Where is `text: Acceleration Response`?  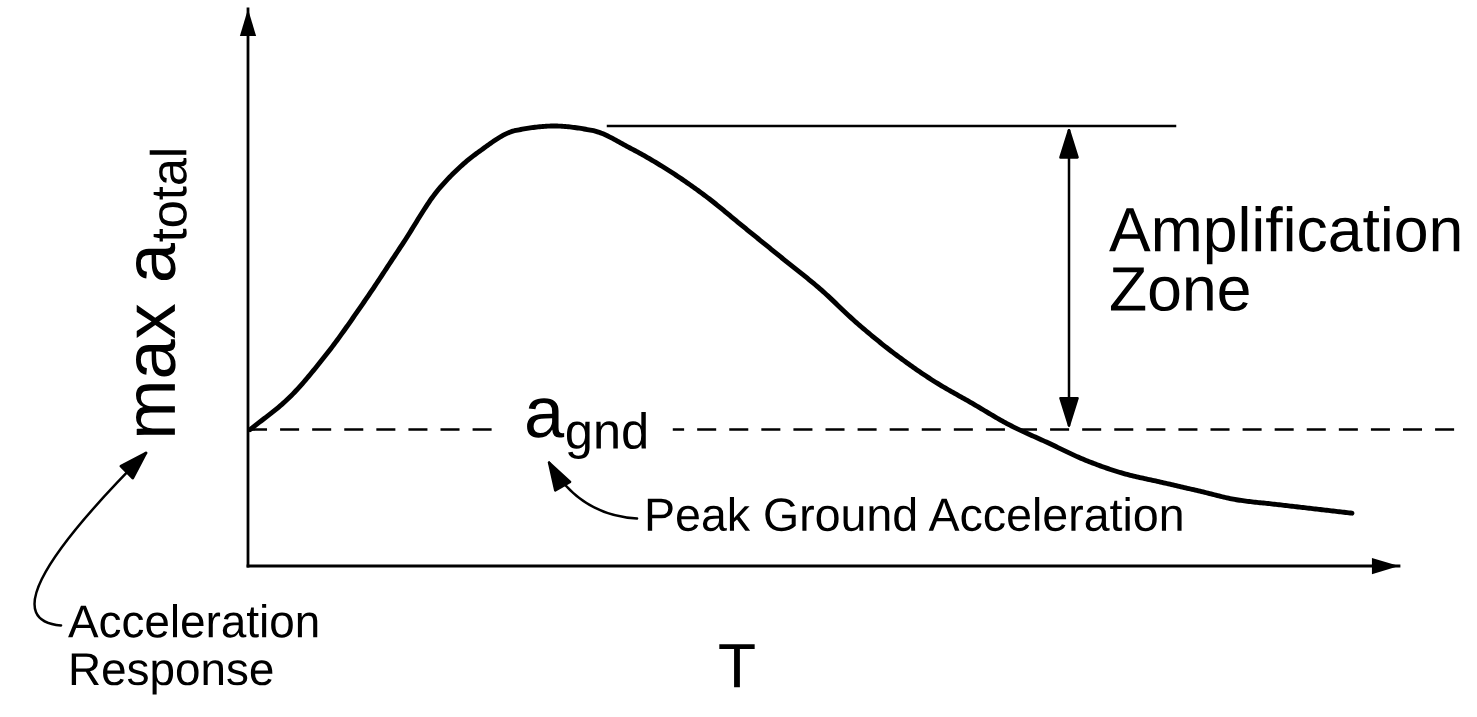
text: Acceleration Response is located at coordinates (193, 649).